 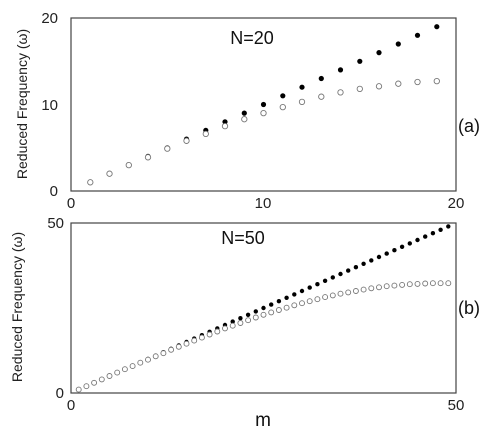 What do you see at coordinates (55, 223) in the screenshot?
I see `panel-b-ytick-50: 50` at bounding box center [55, 223].